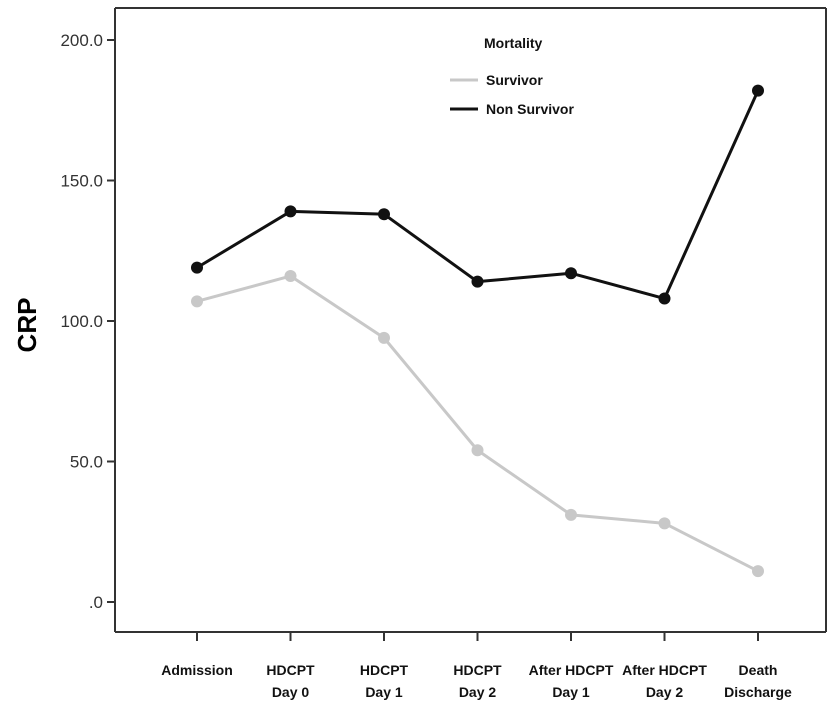 The image size is (830, 706). Describe the element at coordinates (758, 692) in the screenshot. I see `x-tick-label: Discharge` at that location.